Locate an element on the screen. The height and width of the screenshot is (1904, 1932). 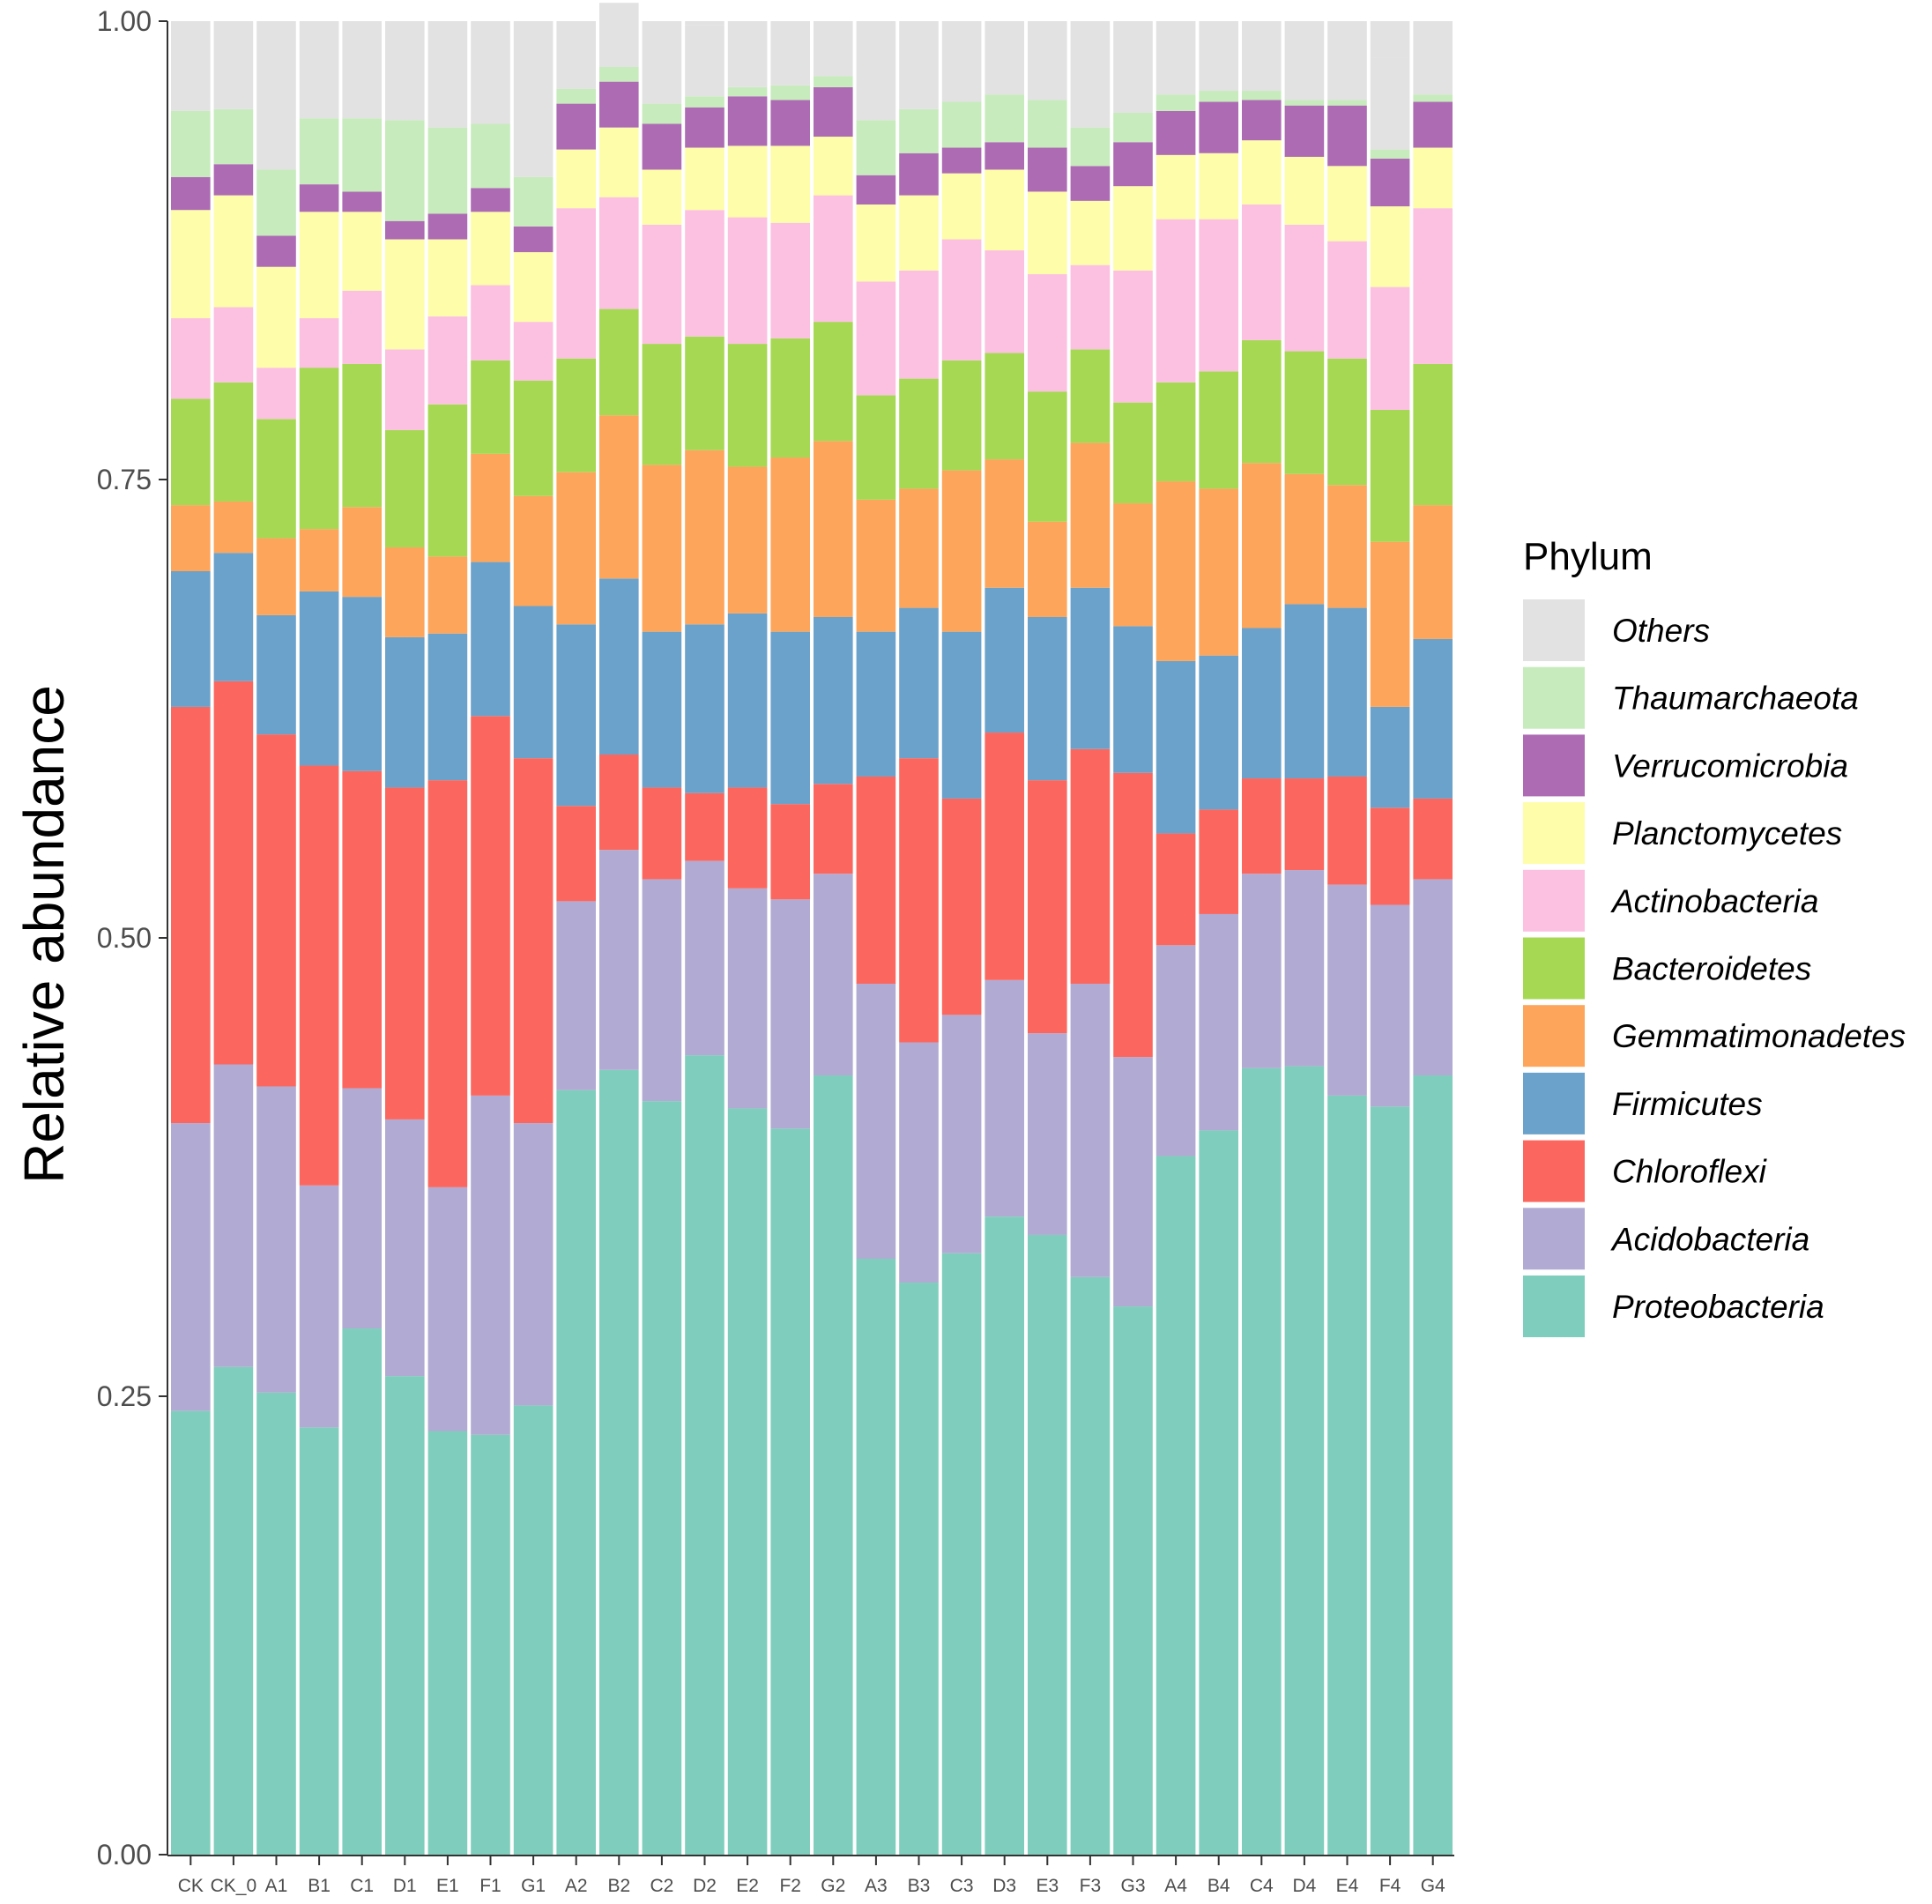
bar-B1-Proteobacteria is located at coordinates (319, 1641).